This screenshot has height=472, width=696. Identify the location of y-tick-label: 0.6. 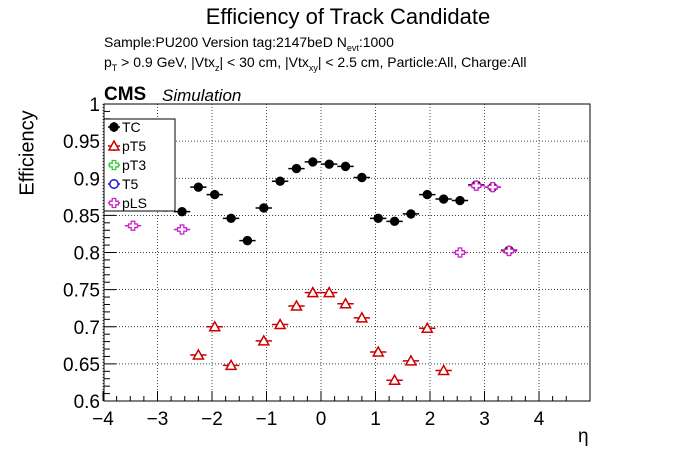
(87, 402).